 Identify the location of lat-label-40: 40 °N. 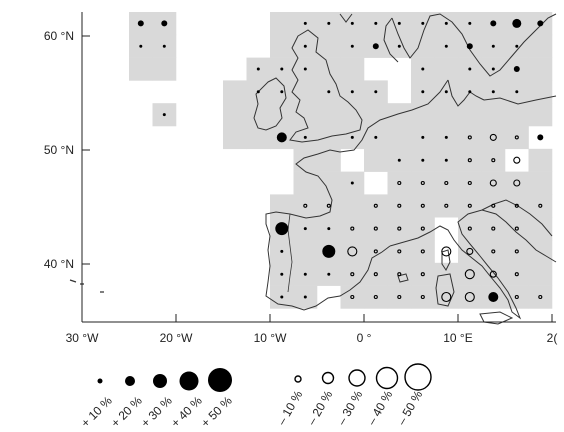
(59, 264).